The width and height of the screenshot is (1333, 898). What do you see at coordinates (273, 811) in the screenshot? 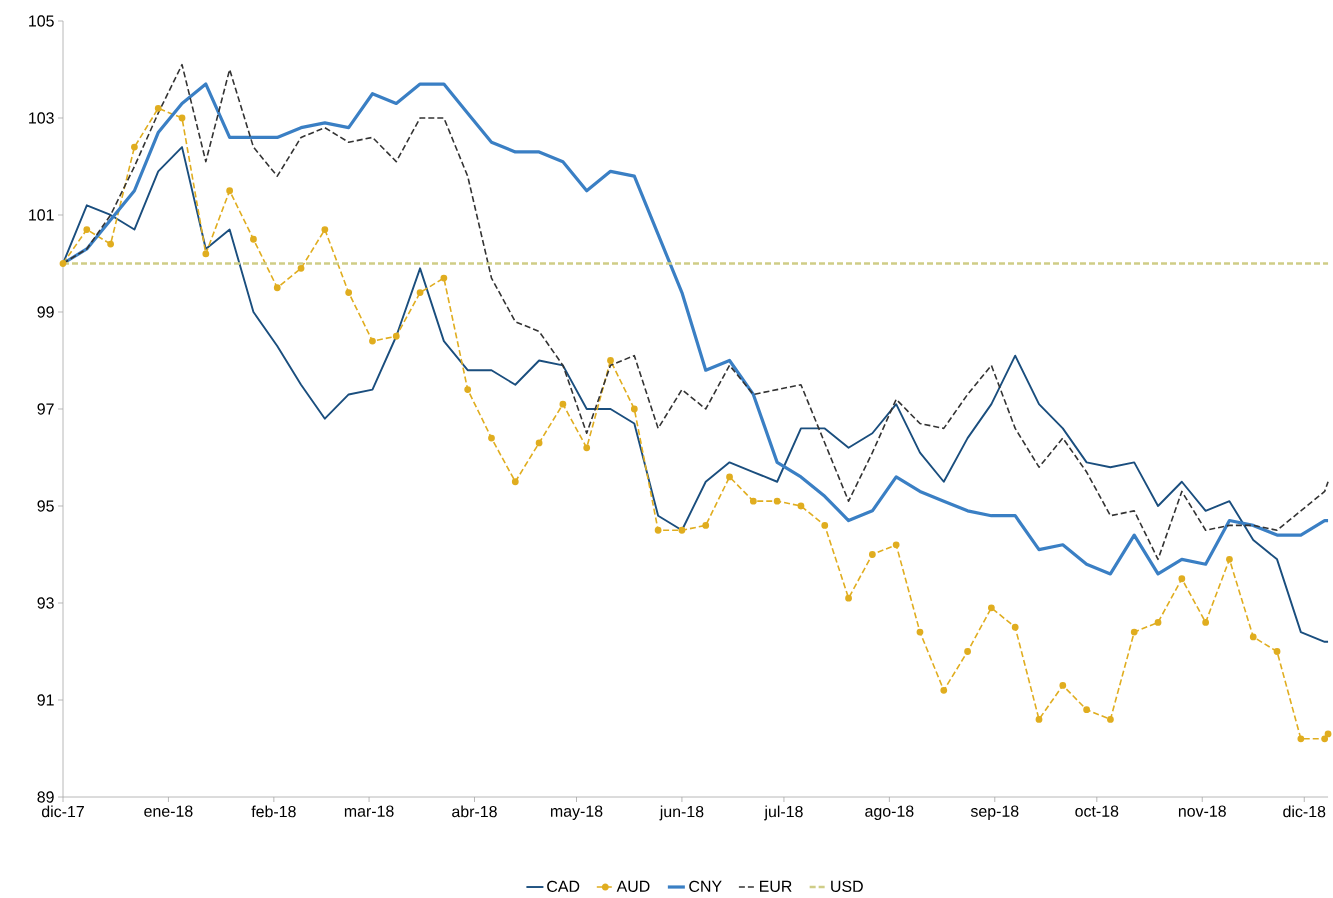
I see `x-tick-label: feb-18` at bounding box center [273, 811].